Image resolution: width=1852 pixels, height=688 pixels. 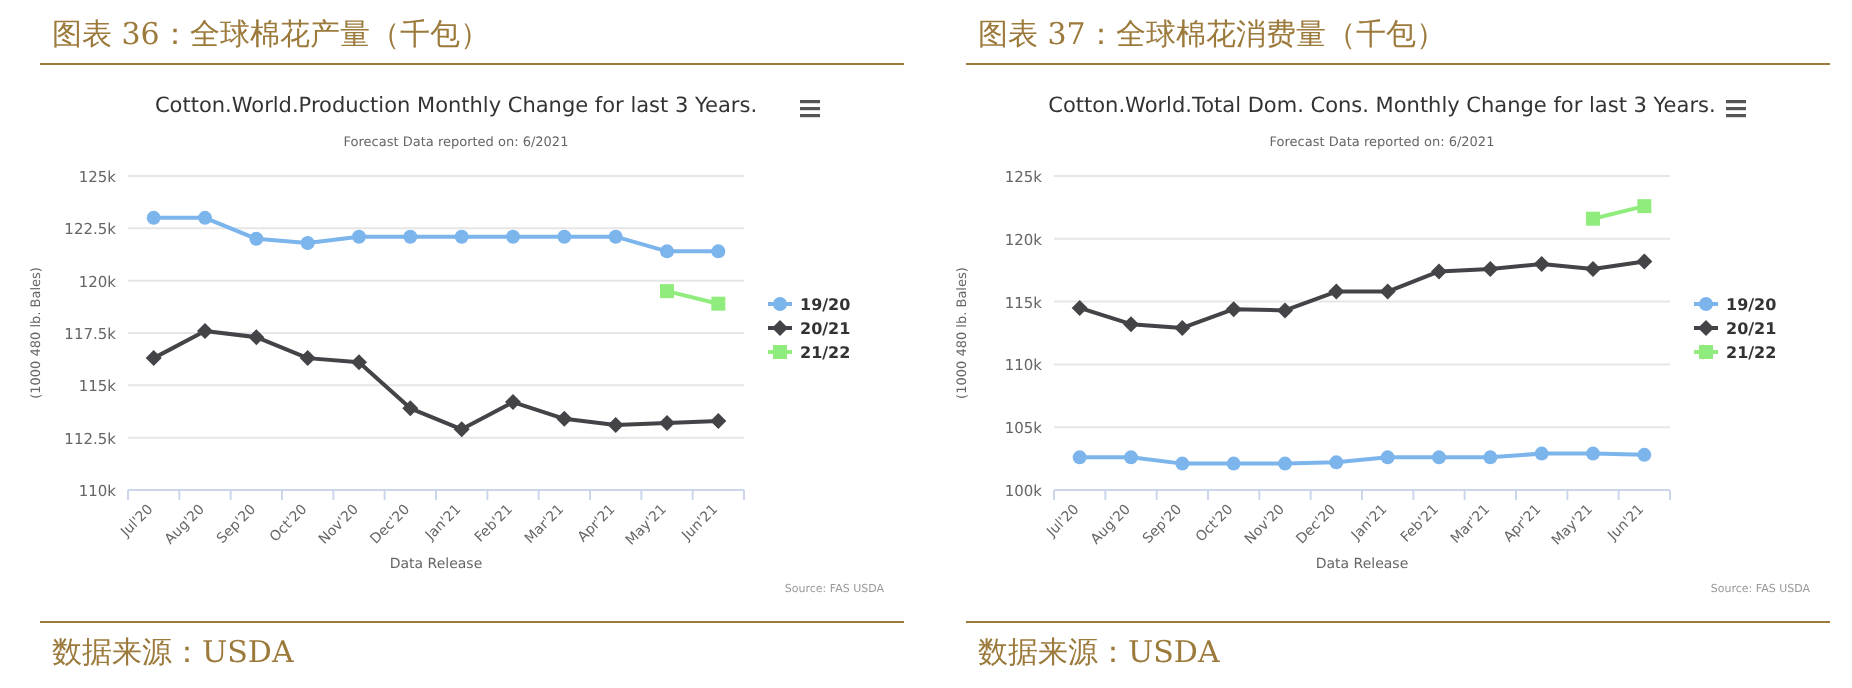 What do you see at coordinates (1382, 106) in the screenshot?
I see `chart-title: Cotton.World.Total Dom. Cons. Monthly Change for last 3 Years.` at bounding box center [1382, 106].